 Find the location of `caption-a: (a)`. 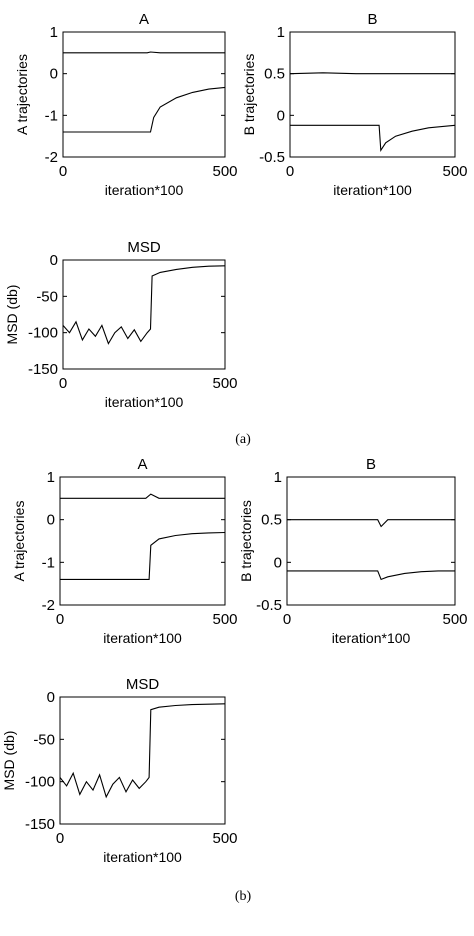

caption-a: (a) is located at coordinates (243, 439).